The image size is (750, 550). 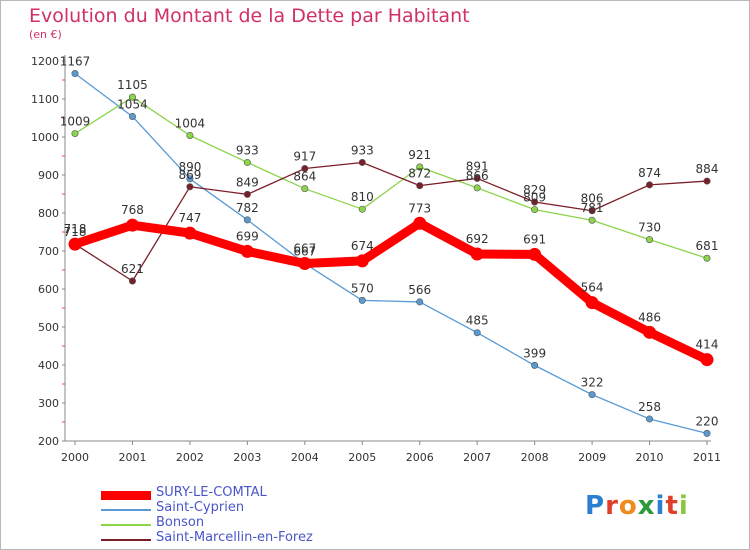 I want to click on x-tick-label: 2011, so click(x=707, y=457).